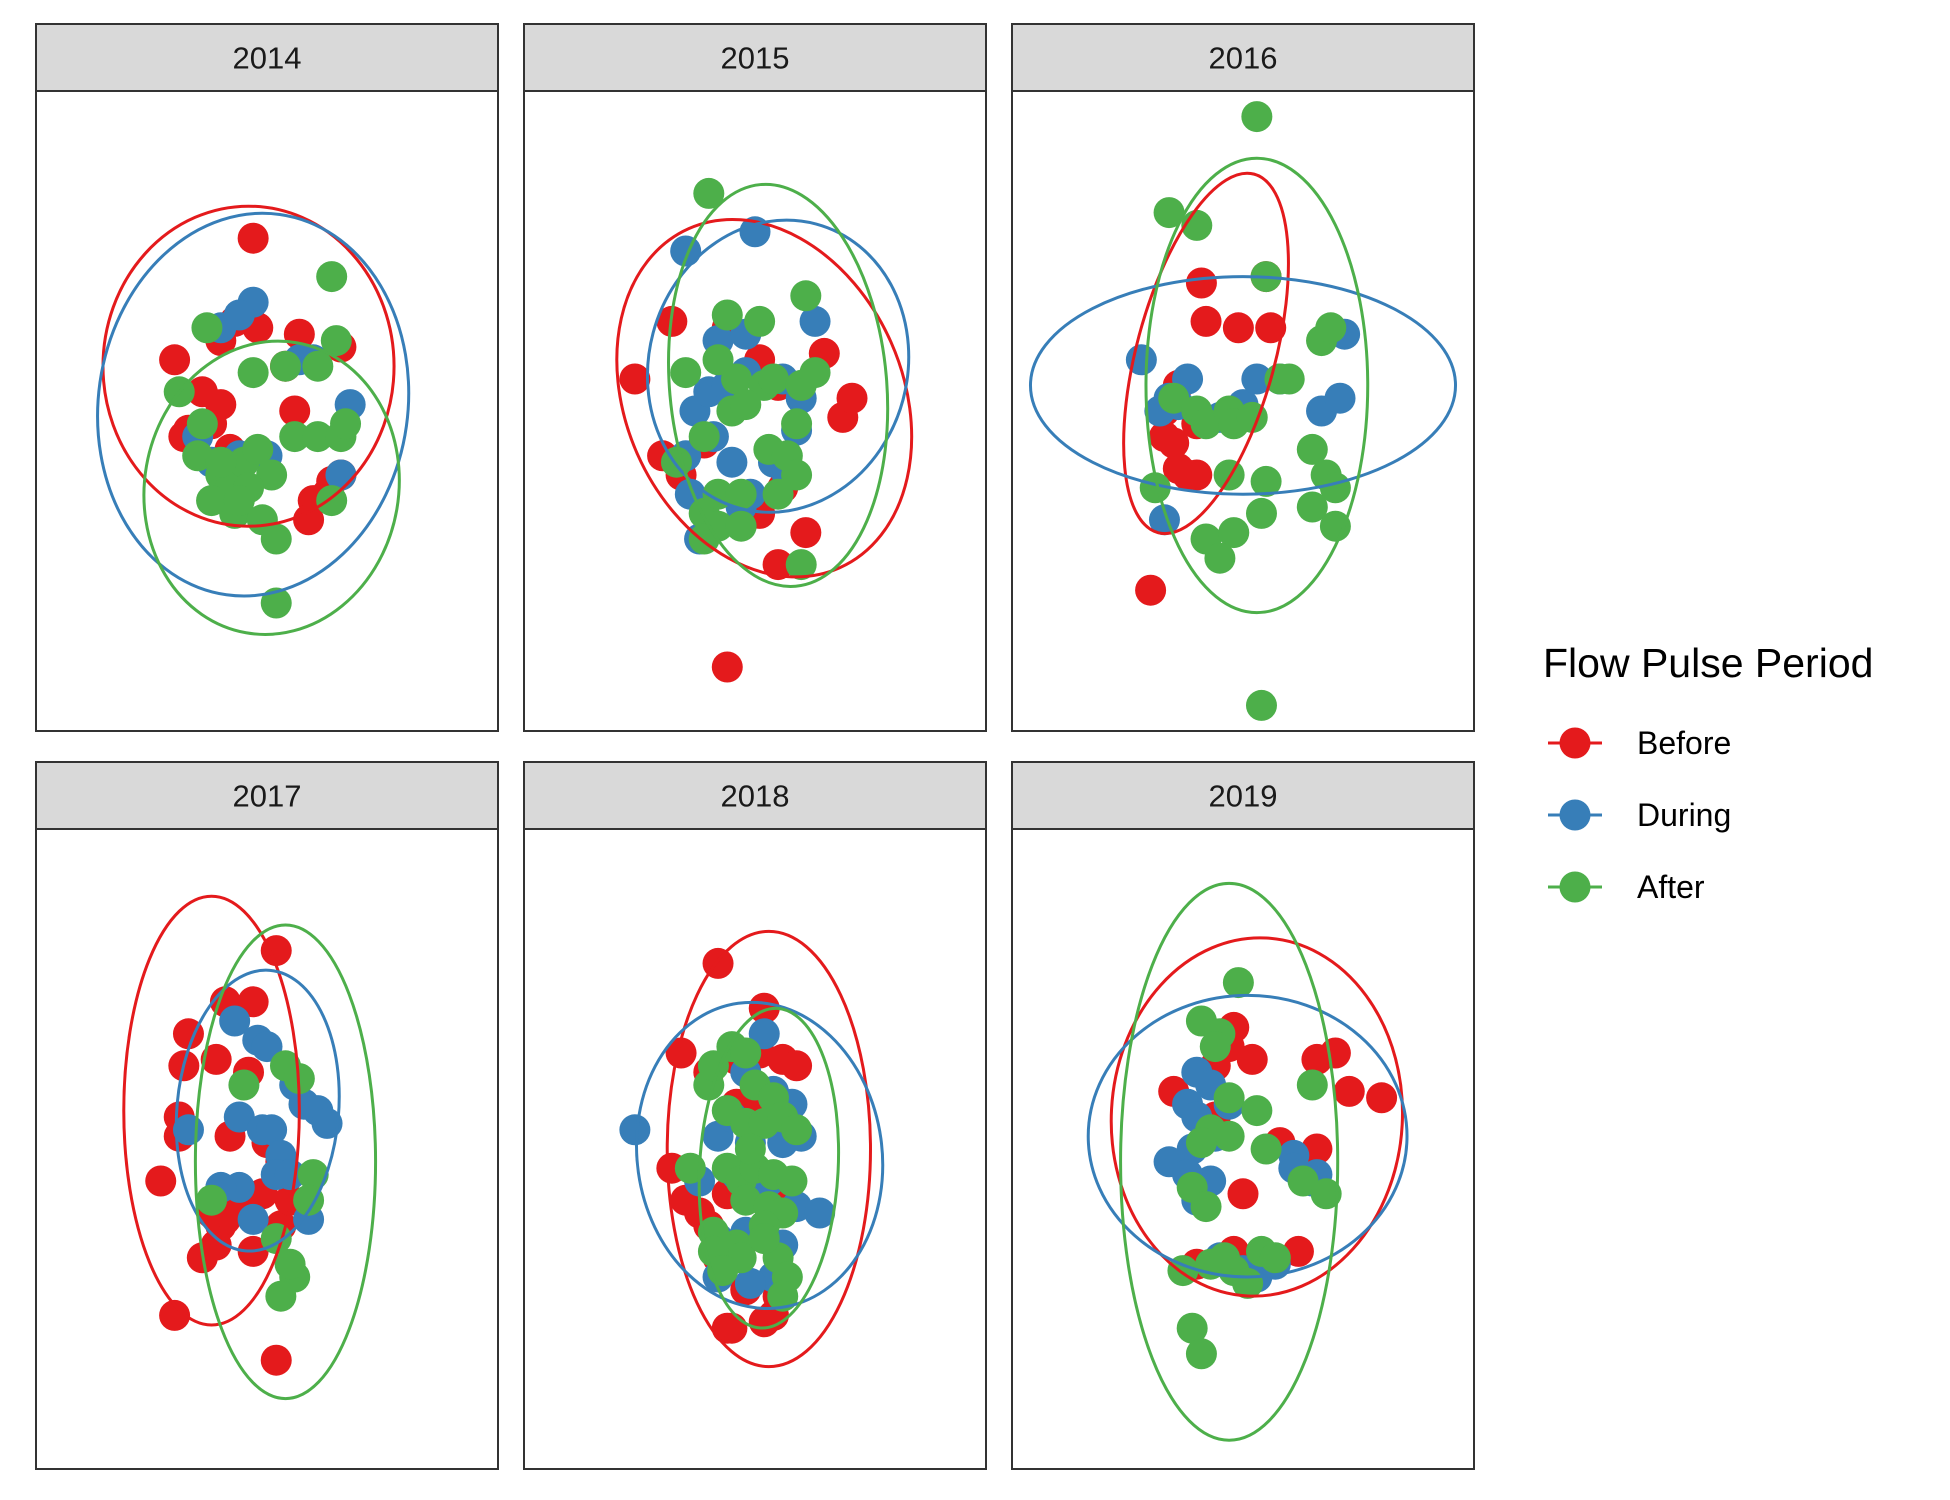  I want to click on legend-item-before: Before, so click(1639, 743).